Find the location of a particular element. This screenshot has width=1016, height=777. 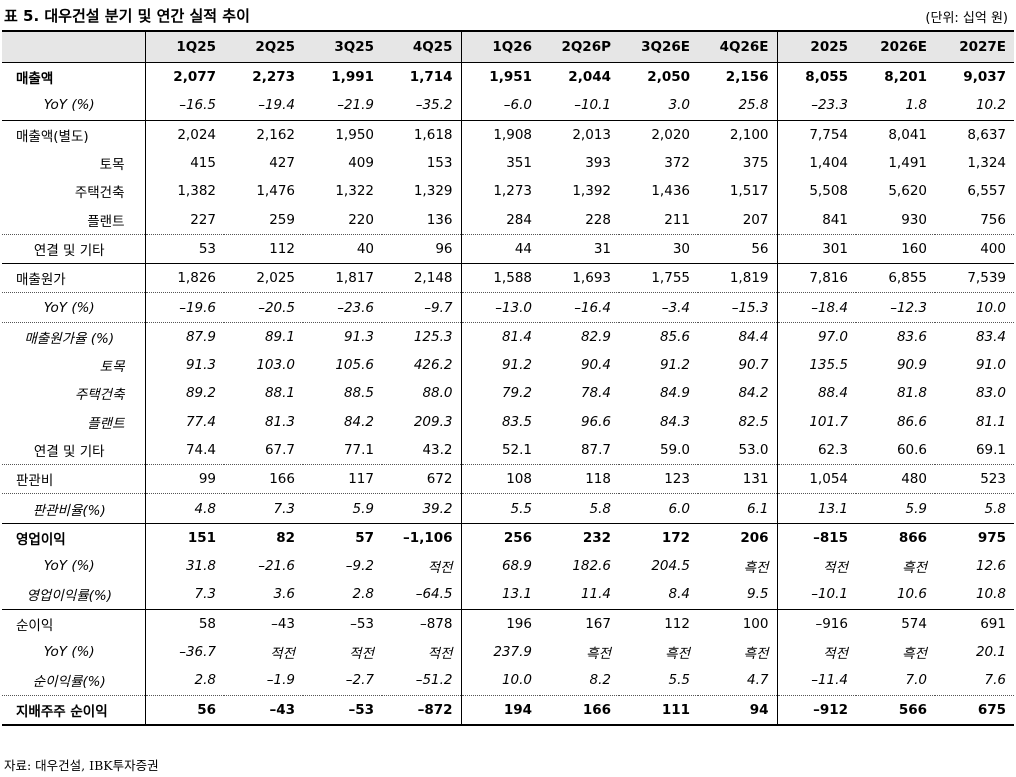

value-cell: –912 is located at coordinates (816, 710).